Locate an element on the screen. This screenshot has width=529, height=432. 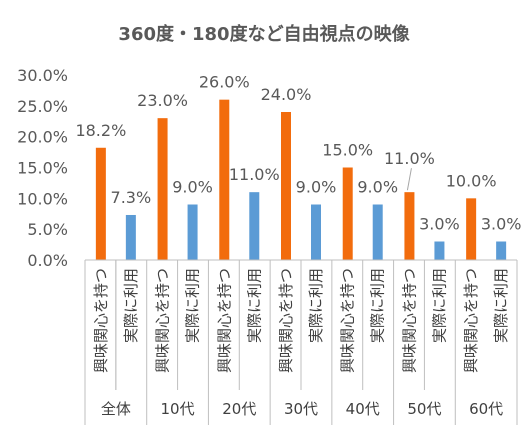
y-tick-label: 15.0% is located at coordinates (42, 168).